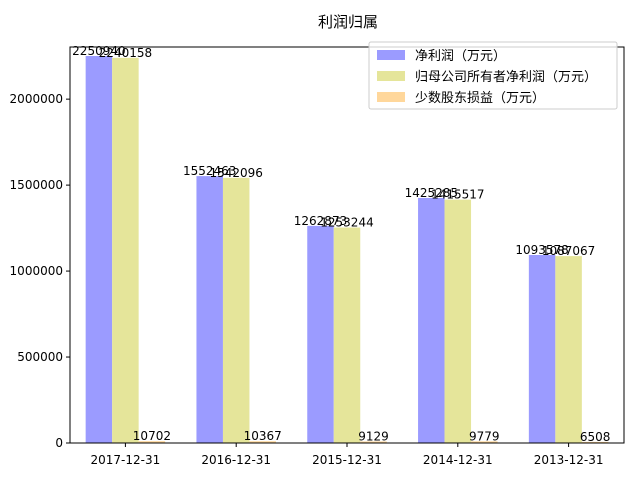 Image resolution: width=640 pixels, height=480 pixels. Describe the element at coordinates (320, 221) in the screenshot. I see `data-label-series-1-2015-12-31: 1262873` at that location.